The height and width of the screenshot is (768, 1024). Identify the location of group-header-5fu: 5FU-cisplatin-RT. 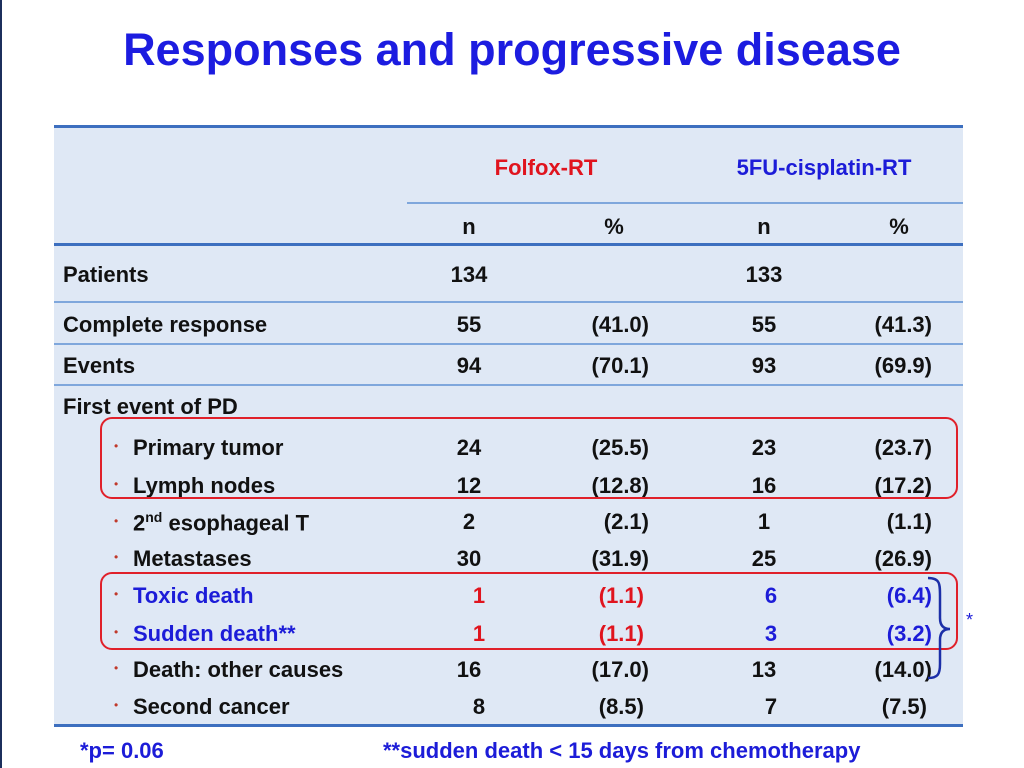
(824, 167).